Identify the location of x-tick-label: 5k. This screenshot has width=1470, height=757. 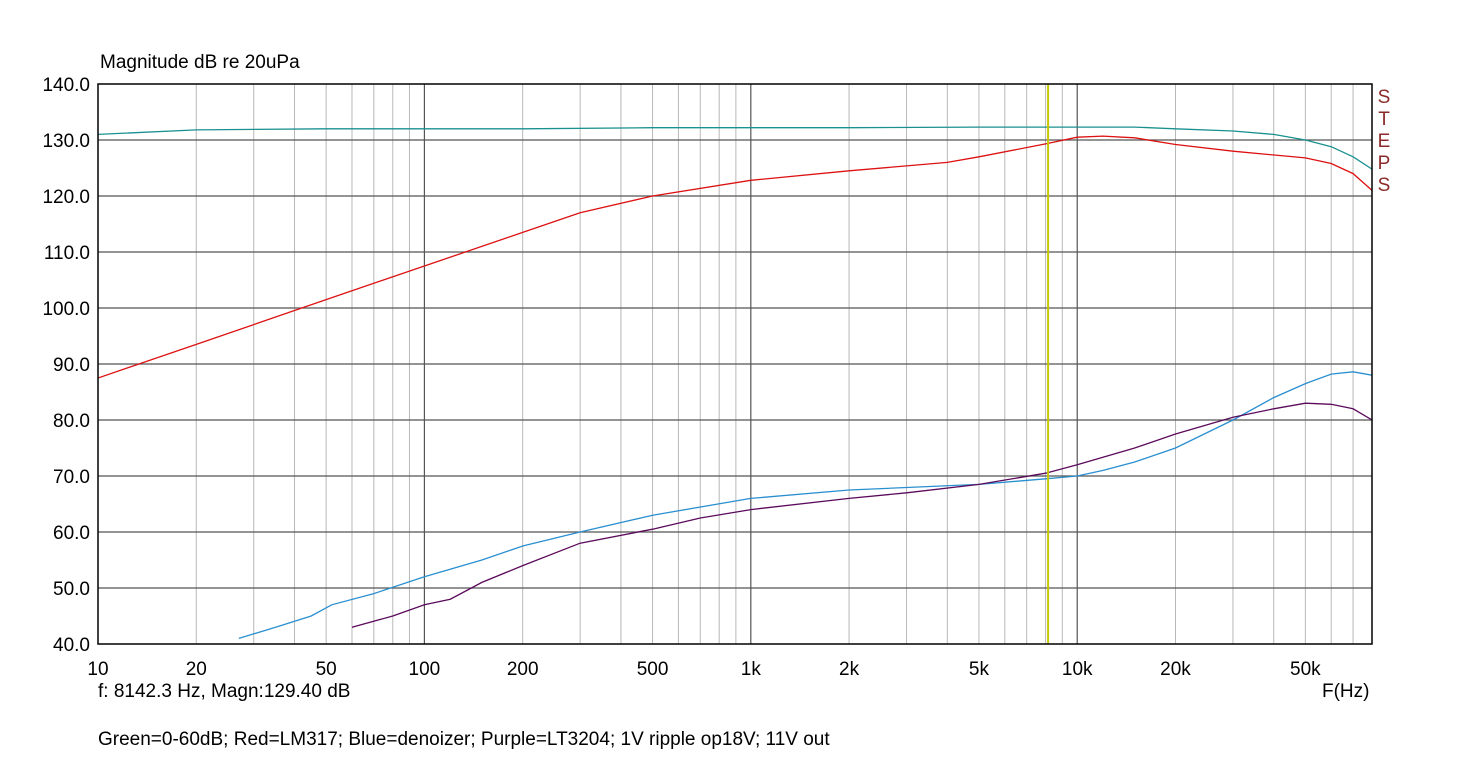
(979, 669).